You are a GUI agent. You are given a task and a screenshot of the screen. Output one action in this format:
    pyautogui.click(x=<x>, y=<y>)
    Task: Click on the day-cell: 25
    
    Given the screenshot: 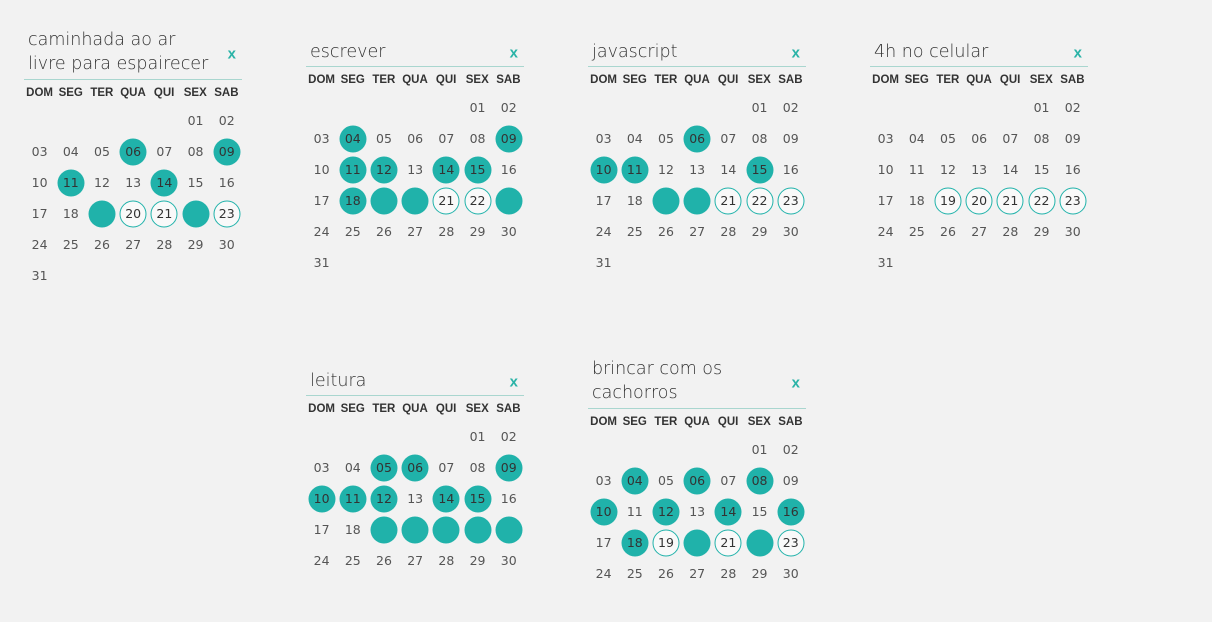 What is the action you would take?
    pyautogui.click(x=634, y=231)
    